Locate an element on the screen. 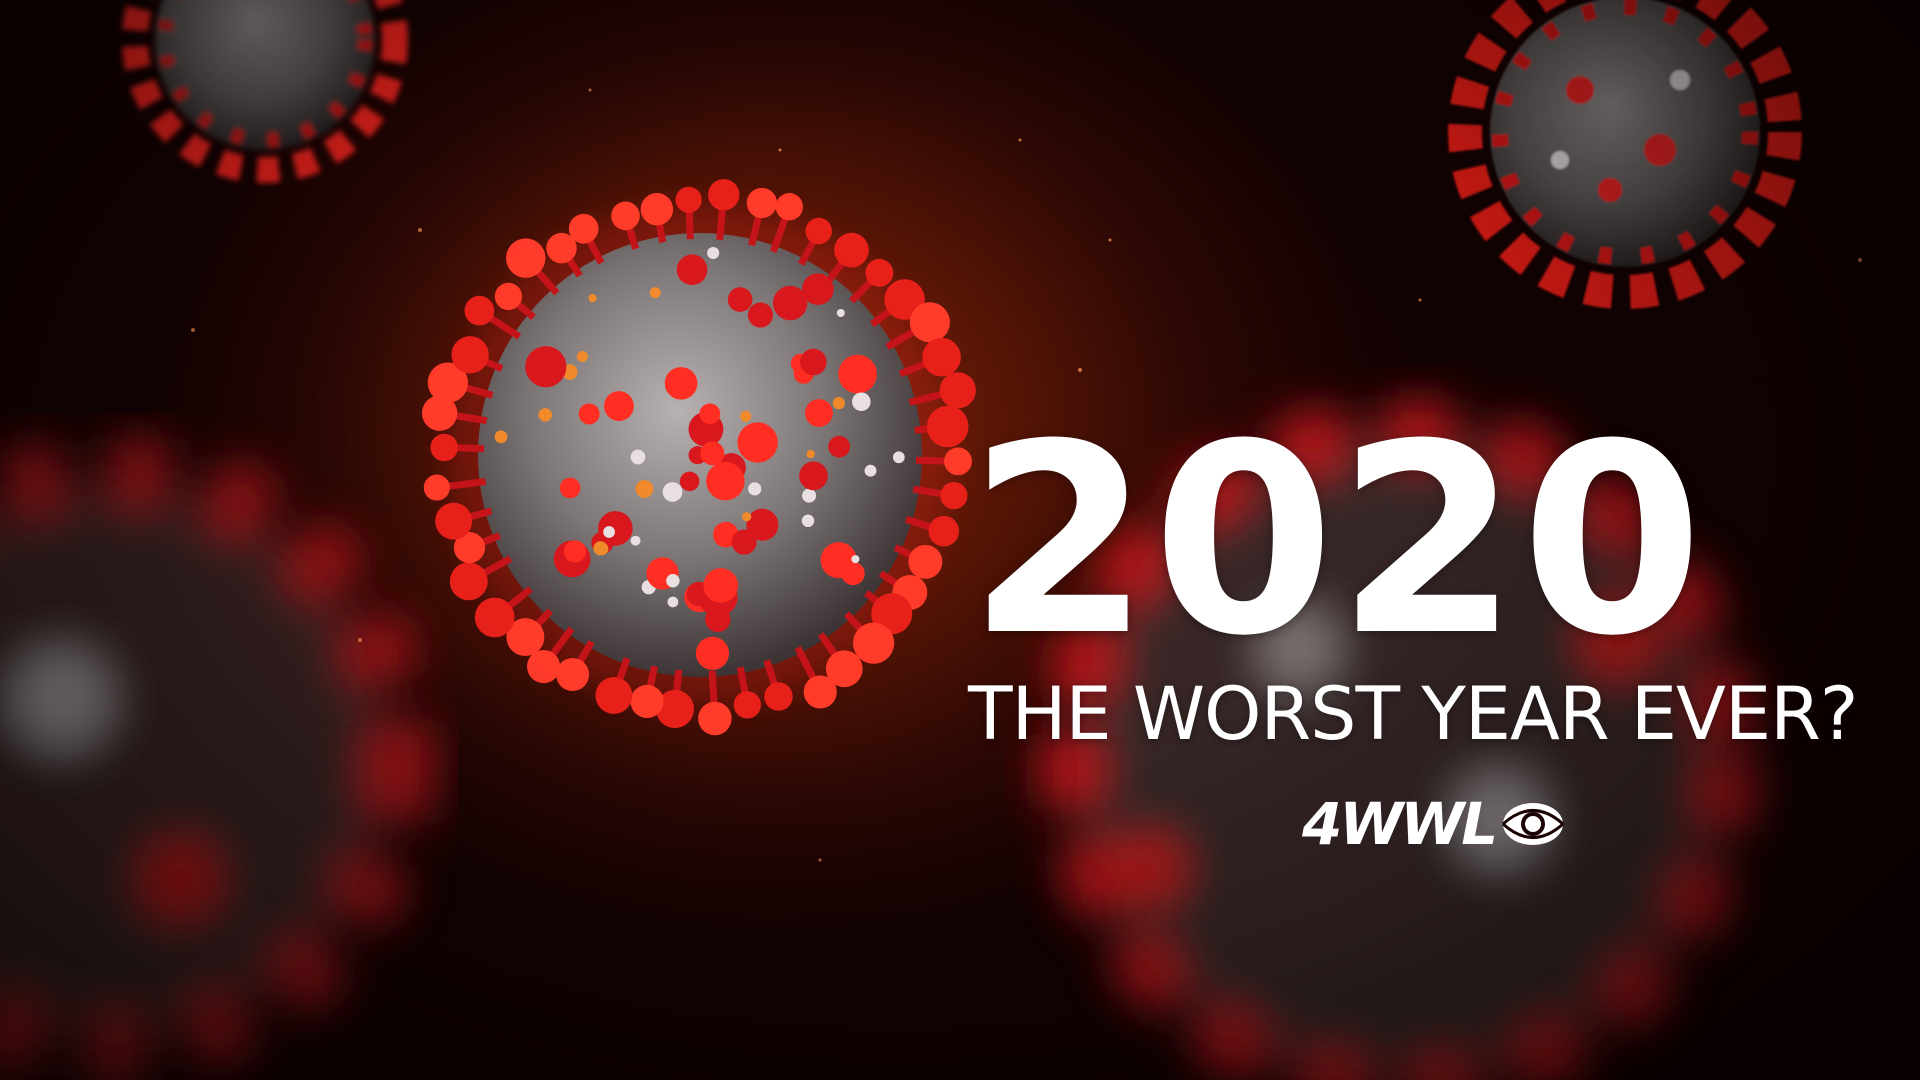 Image resolution: width=1920 pixels, height=1080 pixels. headline-year: 2020 is located at coordinates (1337, 540).